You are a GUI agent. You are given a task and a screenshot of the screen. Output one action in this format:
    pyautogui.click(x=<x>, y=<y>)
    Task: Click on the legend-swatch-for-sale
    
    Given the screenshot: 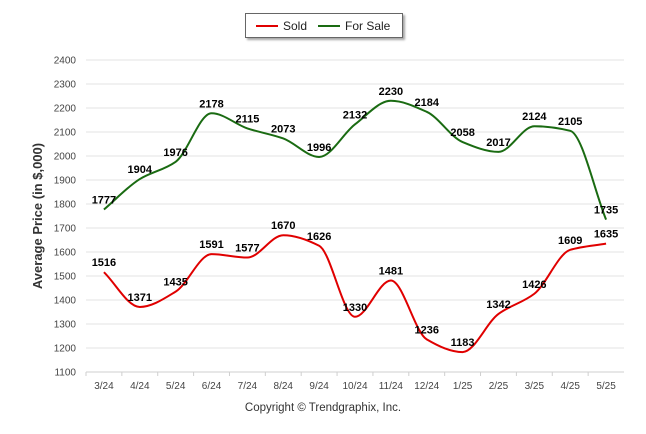 What is the action you would take?
    pyautogui.click(x=329, y=25)
    